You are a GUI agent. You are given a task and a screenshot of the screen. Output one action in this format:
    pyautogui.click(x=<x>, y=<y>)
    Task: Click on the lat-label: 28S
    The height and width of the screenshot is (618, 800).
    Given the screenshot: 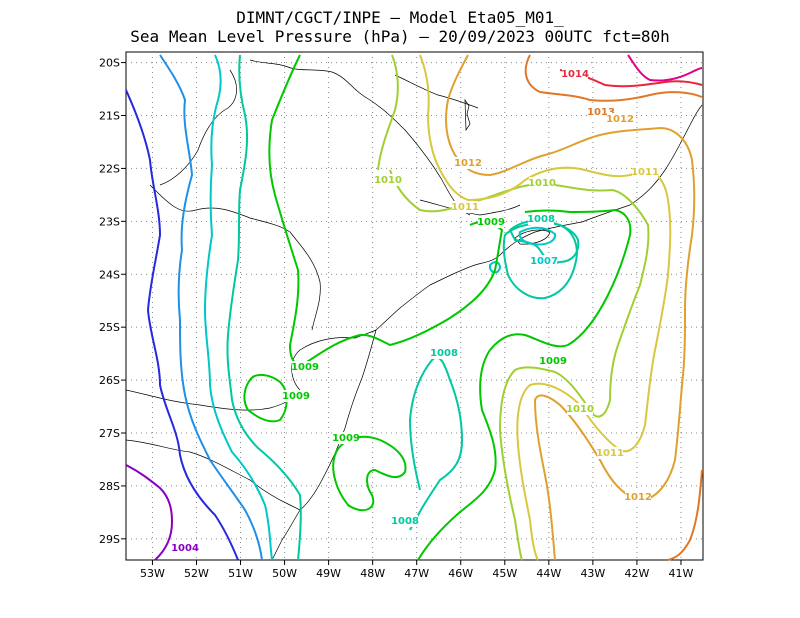 What is the action you would take?
    pyautogui.click(x=109, y=486)
    